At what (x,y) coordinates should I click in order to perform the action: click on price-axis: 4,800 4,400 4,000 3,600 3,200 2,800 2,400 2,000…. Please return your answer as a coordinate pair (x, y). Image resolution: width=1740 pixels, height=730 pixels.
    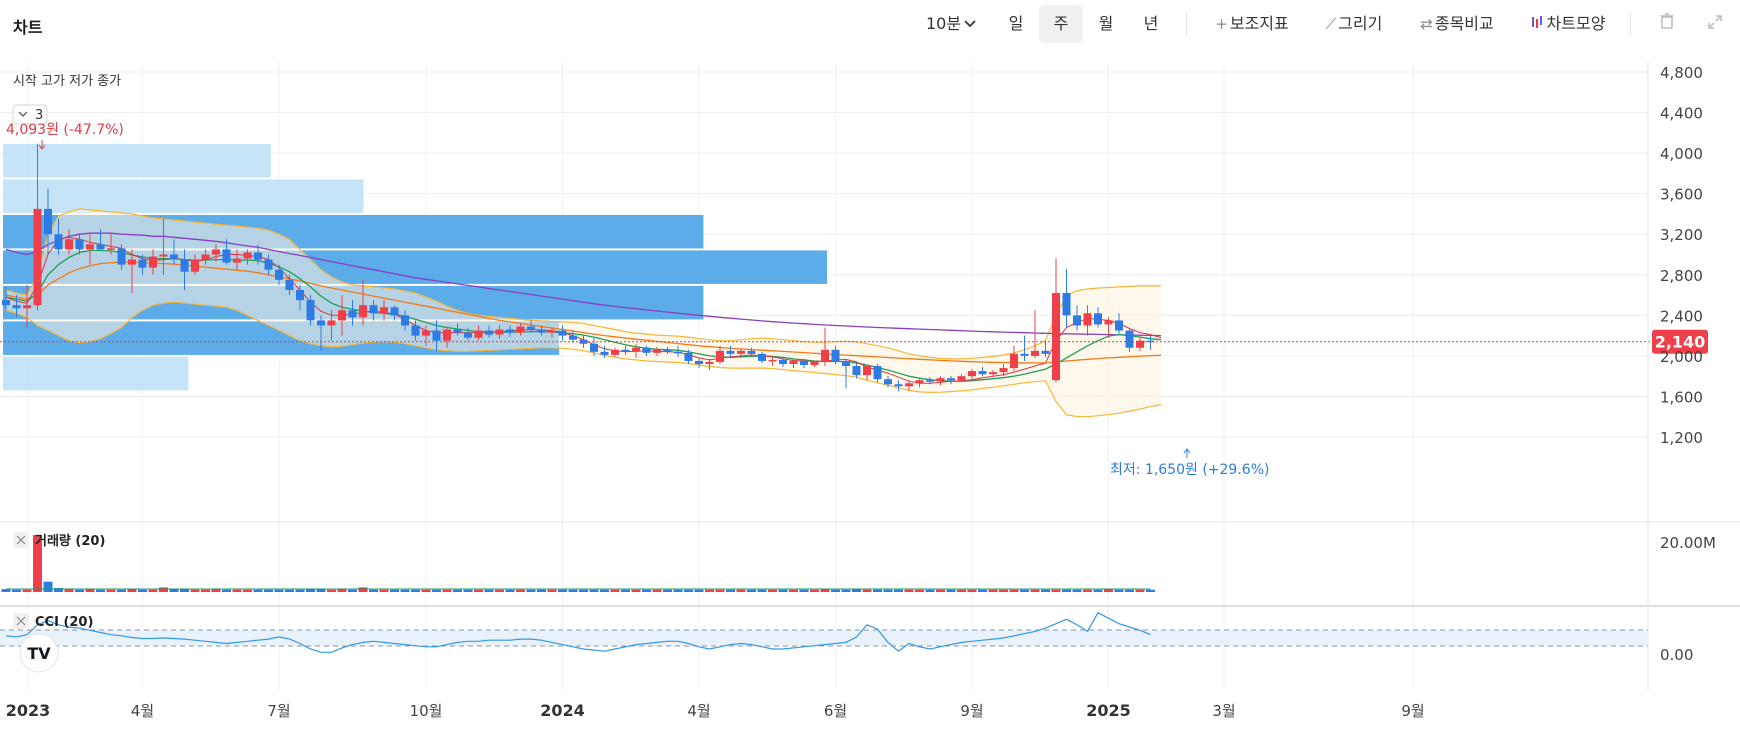
    Looking at the image, I should click on (1681, 255).